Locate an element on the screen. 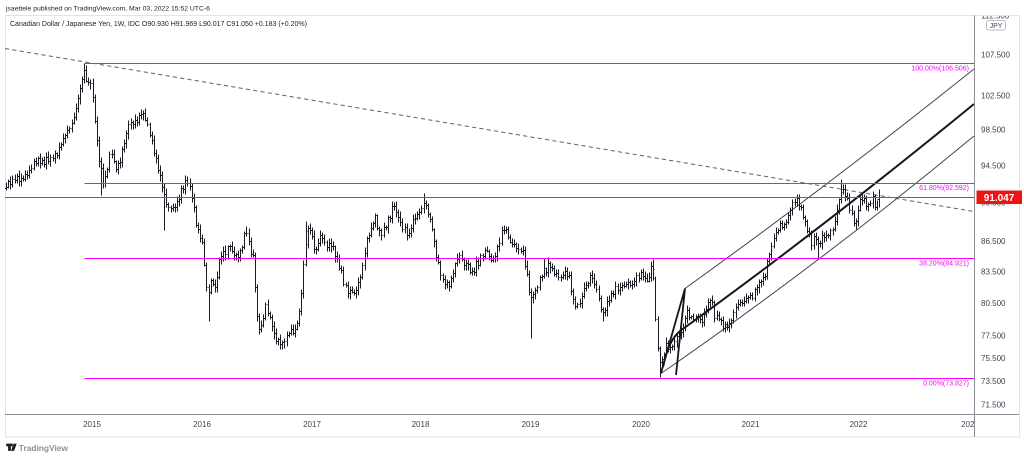 The image size is (1024, 458). svg-text: 100.00%(106.506) is located at coordinates (940, 69).